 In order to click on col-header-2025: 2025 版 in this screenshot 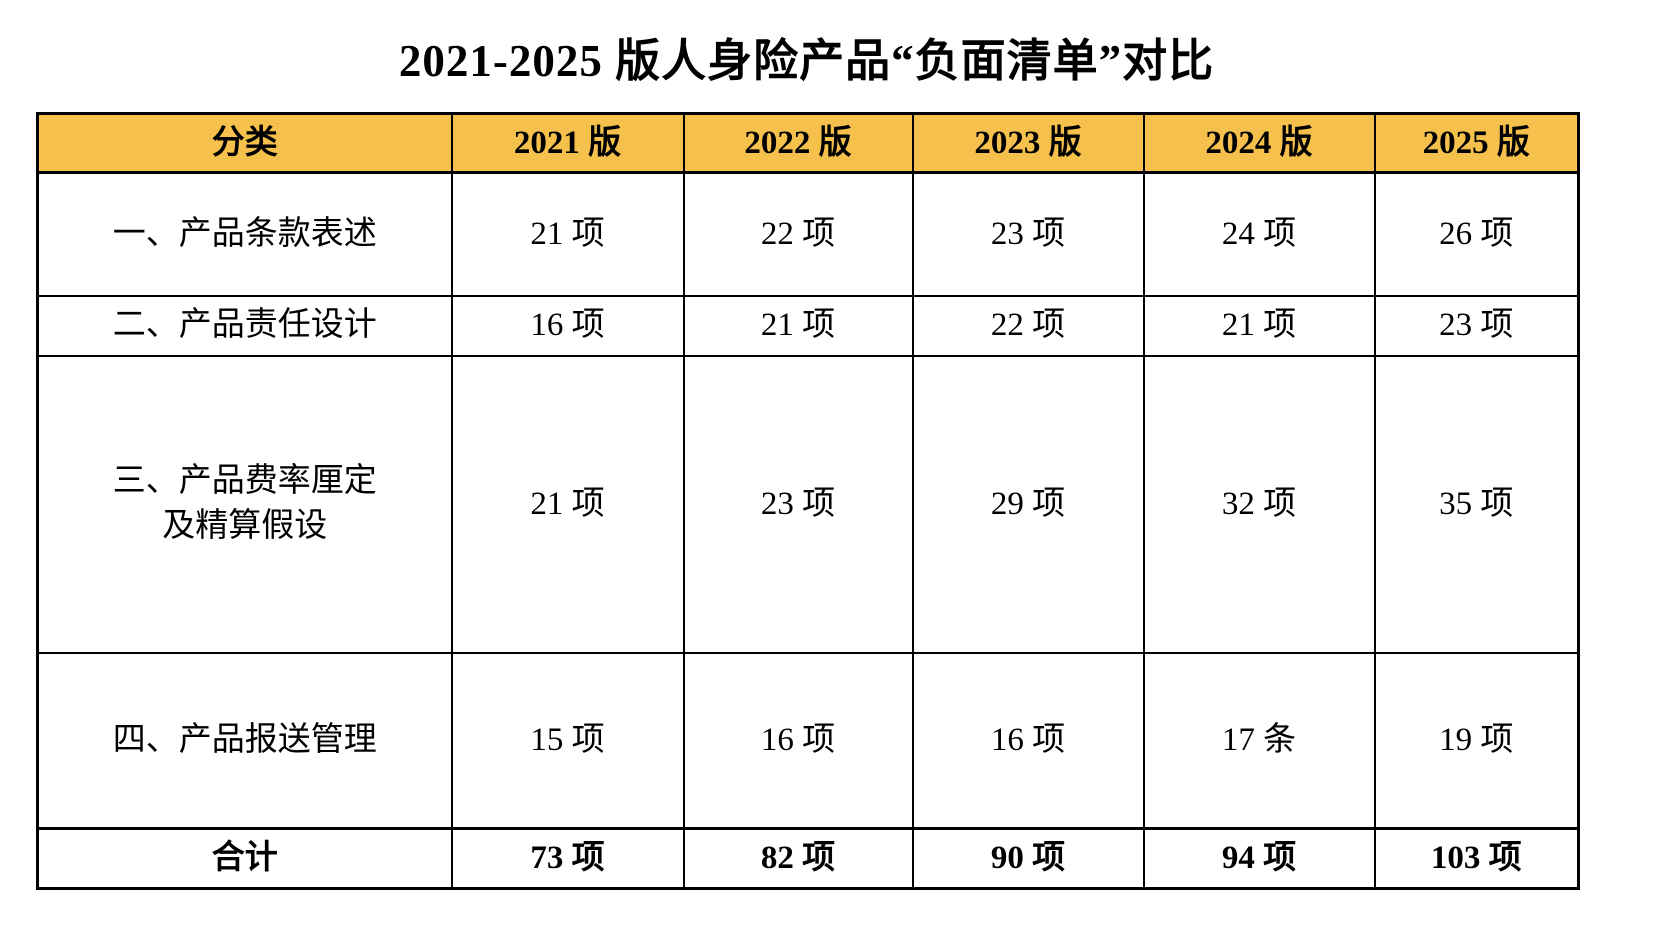, I will do `click(1476, 143)`.